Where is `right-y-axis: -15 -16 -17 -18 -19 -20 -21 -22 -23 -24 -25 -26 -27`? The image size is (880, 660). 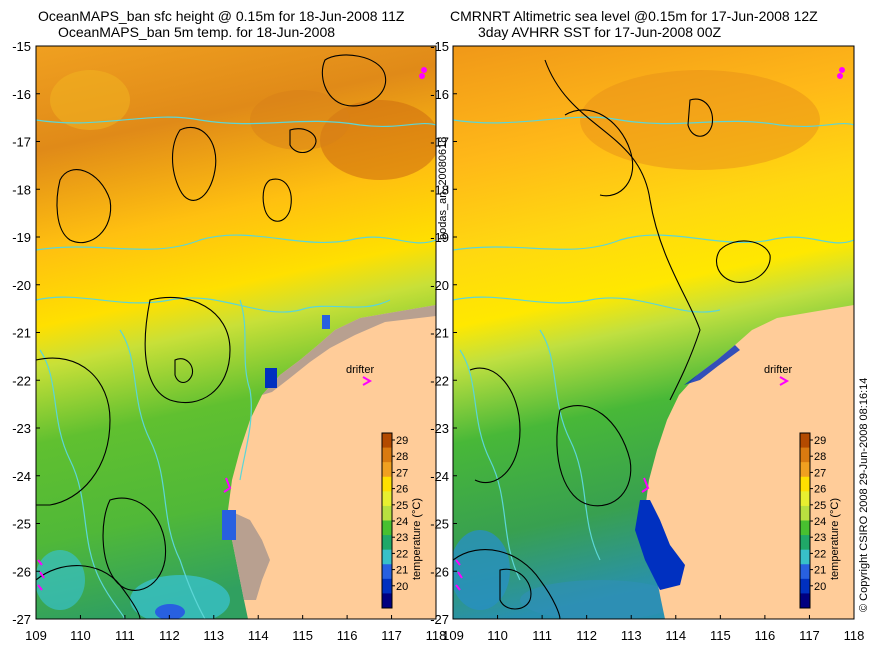
right-y-axis: -15 -16 -17 -18 -19 -20 -21 -22 -23 -24 -25 -26 -27 is located at coordinates (443, 333).